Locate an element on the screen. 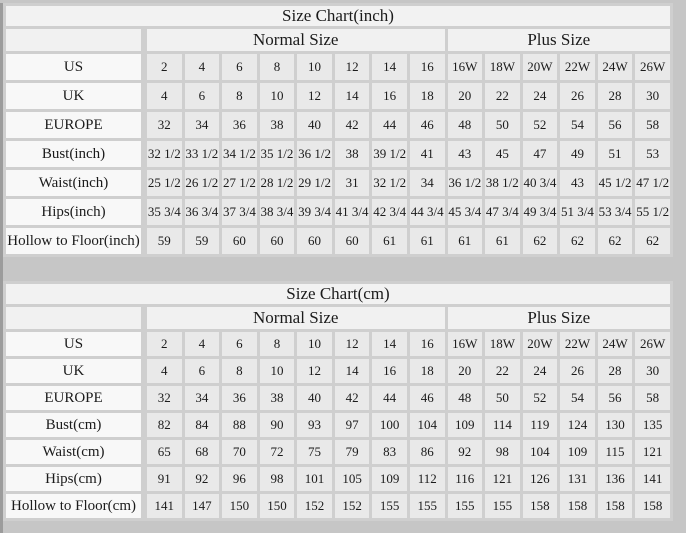 This screenshot has height=533, width=686. size-value-cell: 58 is located at coordinates (652, 125).